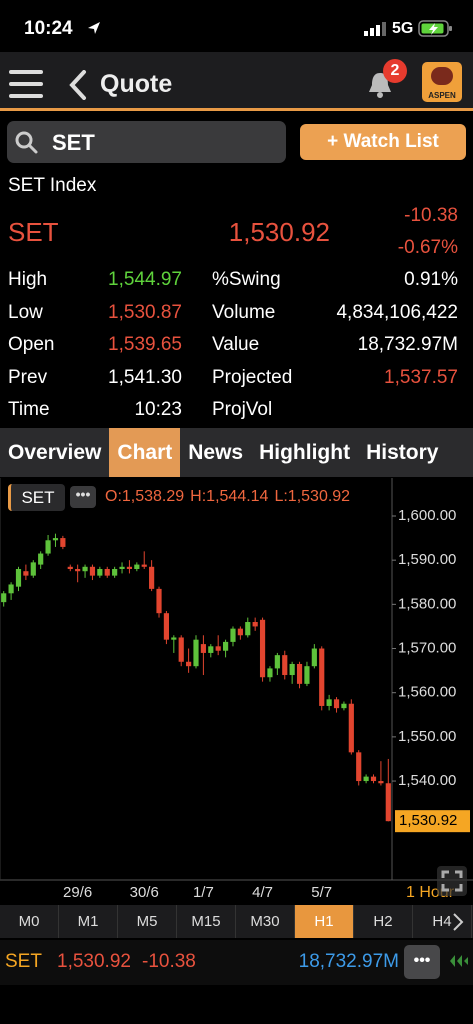 The width and height of the screenshot is (473, 1024). I want to click on timeframe: H1, so click(324, 921).